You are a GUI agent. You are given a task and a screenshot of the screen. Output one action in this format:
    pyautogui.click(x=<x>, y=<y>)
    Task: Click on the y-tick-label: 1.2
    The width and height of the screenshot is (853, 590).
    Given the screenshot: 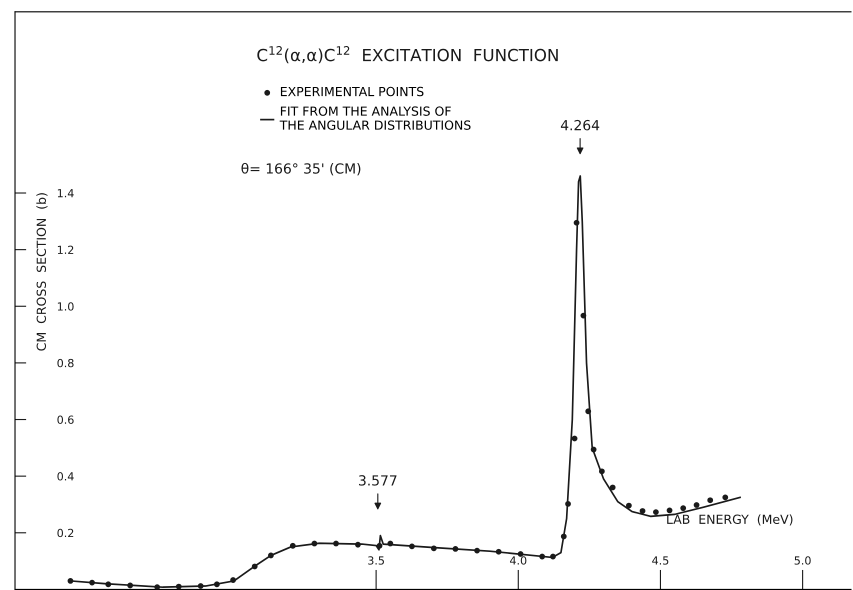 What is the action you would take?
    pyautogui.click(x=66, y=250)
    